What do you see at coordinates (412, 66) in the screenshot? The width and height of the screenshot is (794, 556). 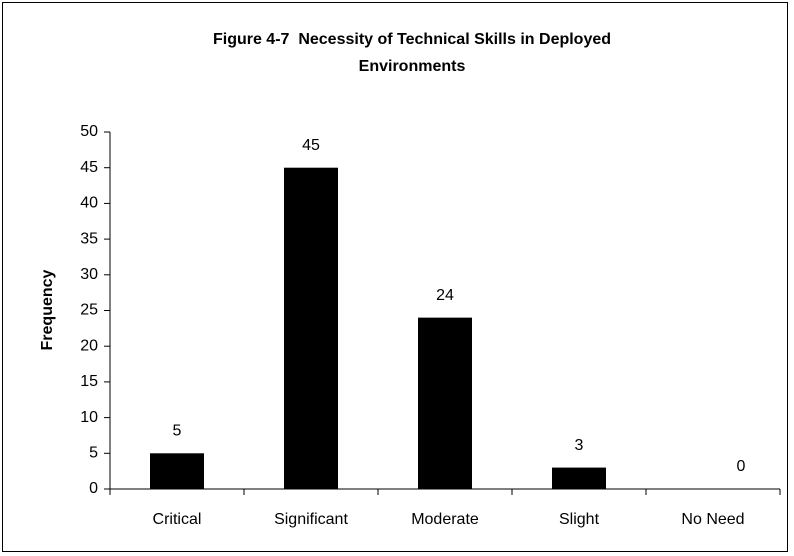 I see `chart-title: Environments` at bounding box center [412, 66].